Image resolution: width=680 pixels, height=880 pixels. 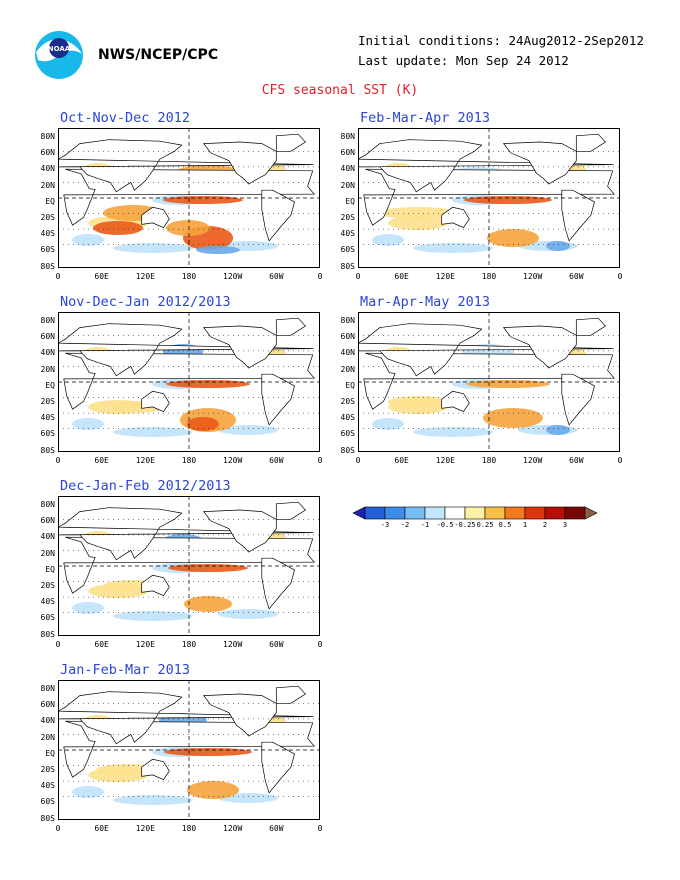 What do you see at coordinates (340, 90) in the screenshot?
I see `figure-title: CFS seasonal SST (K)` at bounding box center [340, 90].